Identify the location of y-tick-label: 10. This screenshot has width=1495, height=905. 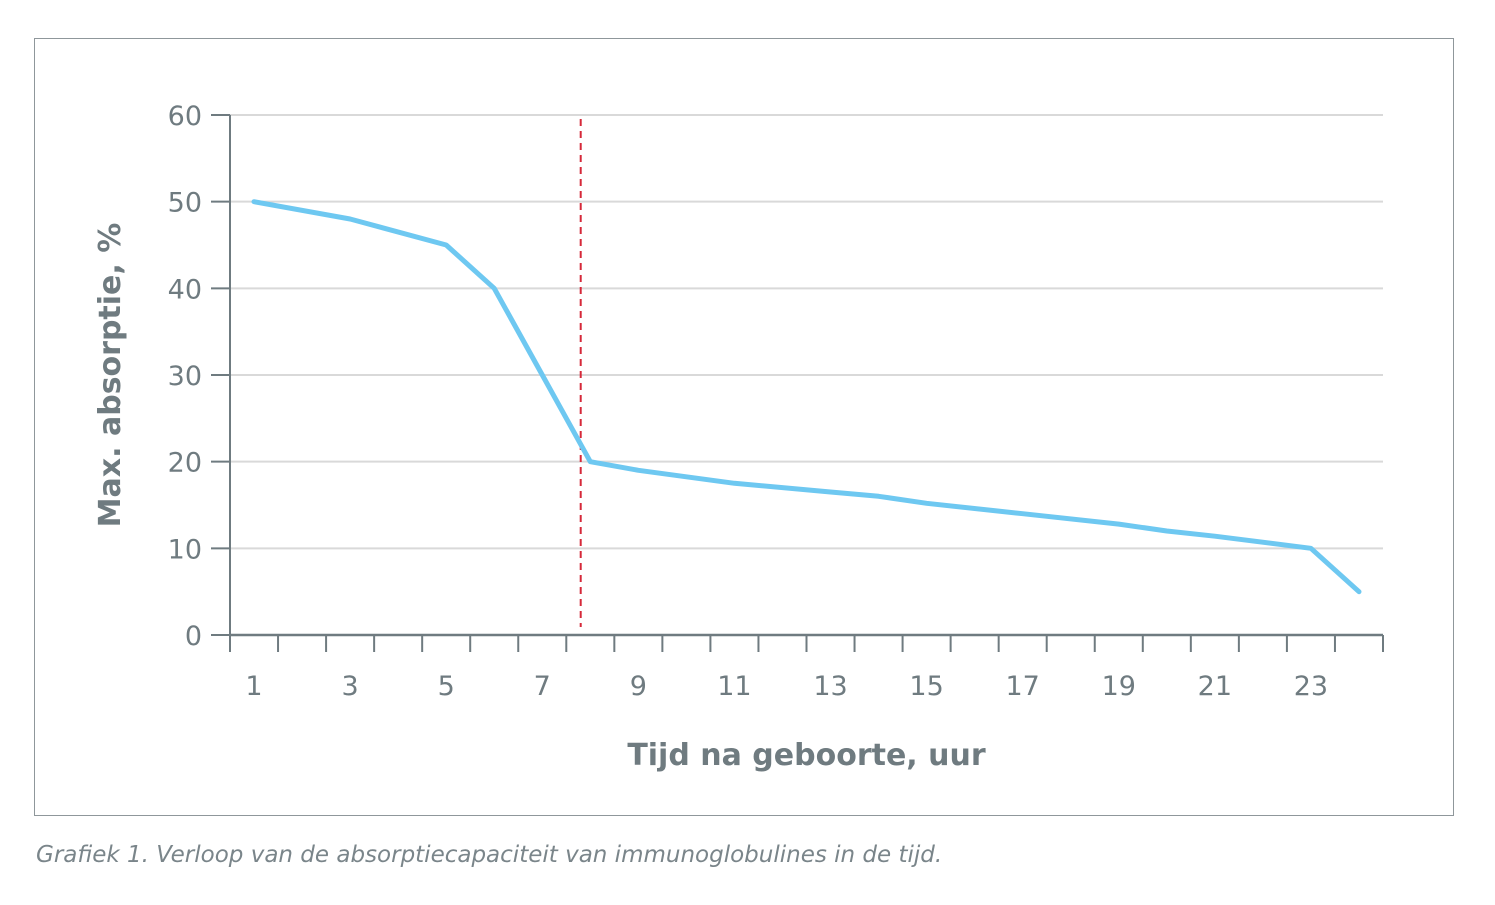
(185, 549).